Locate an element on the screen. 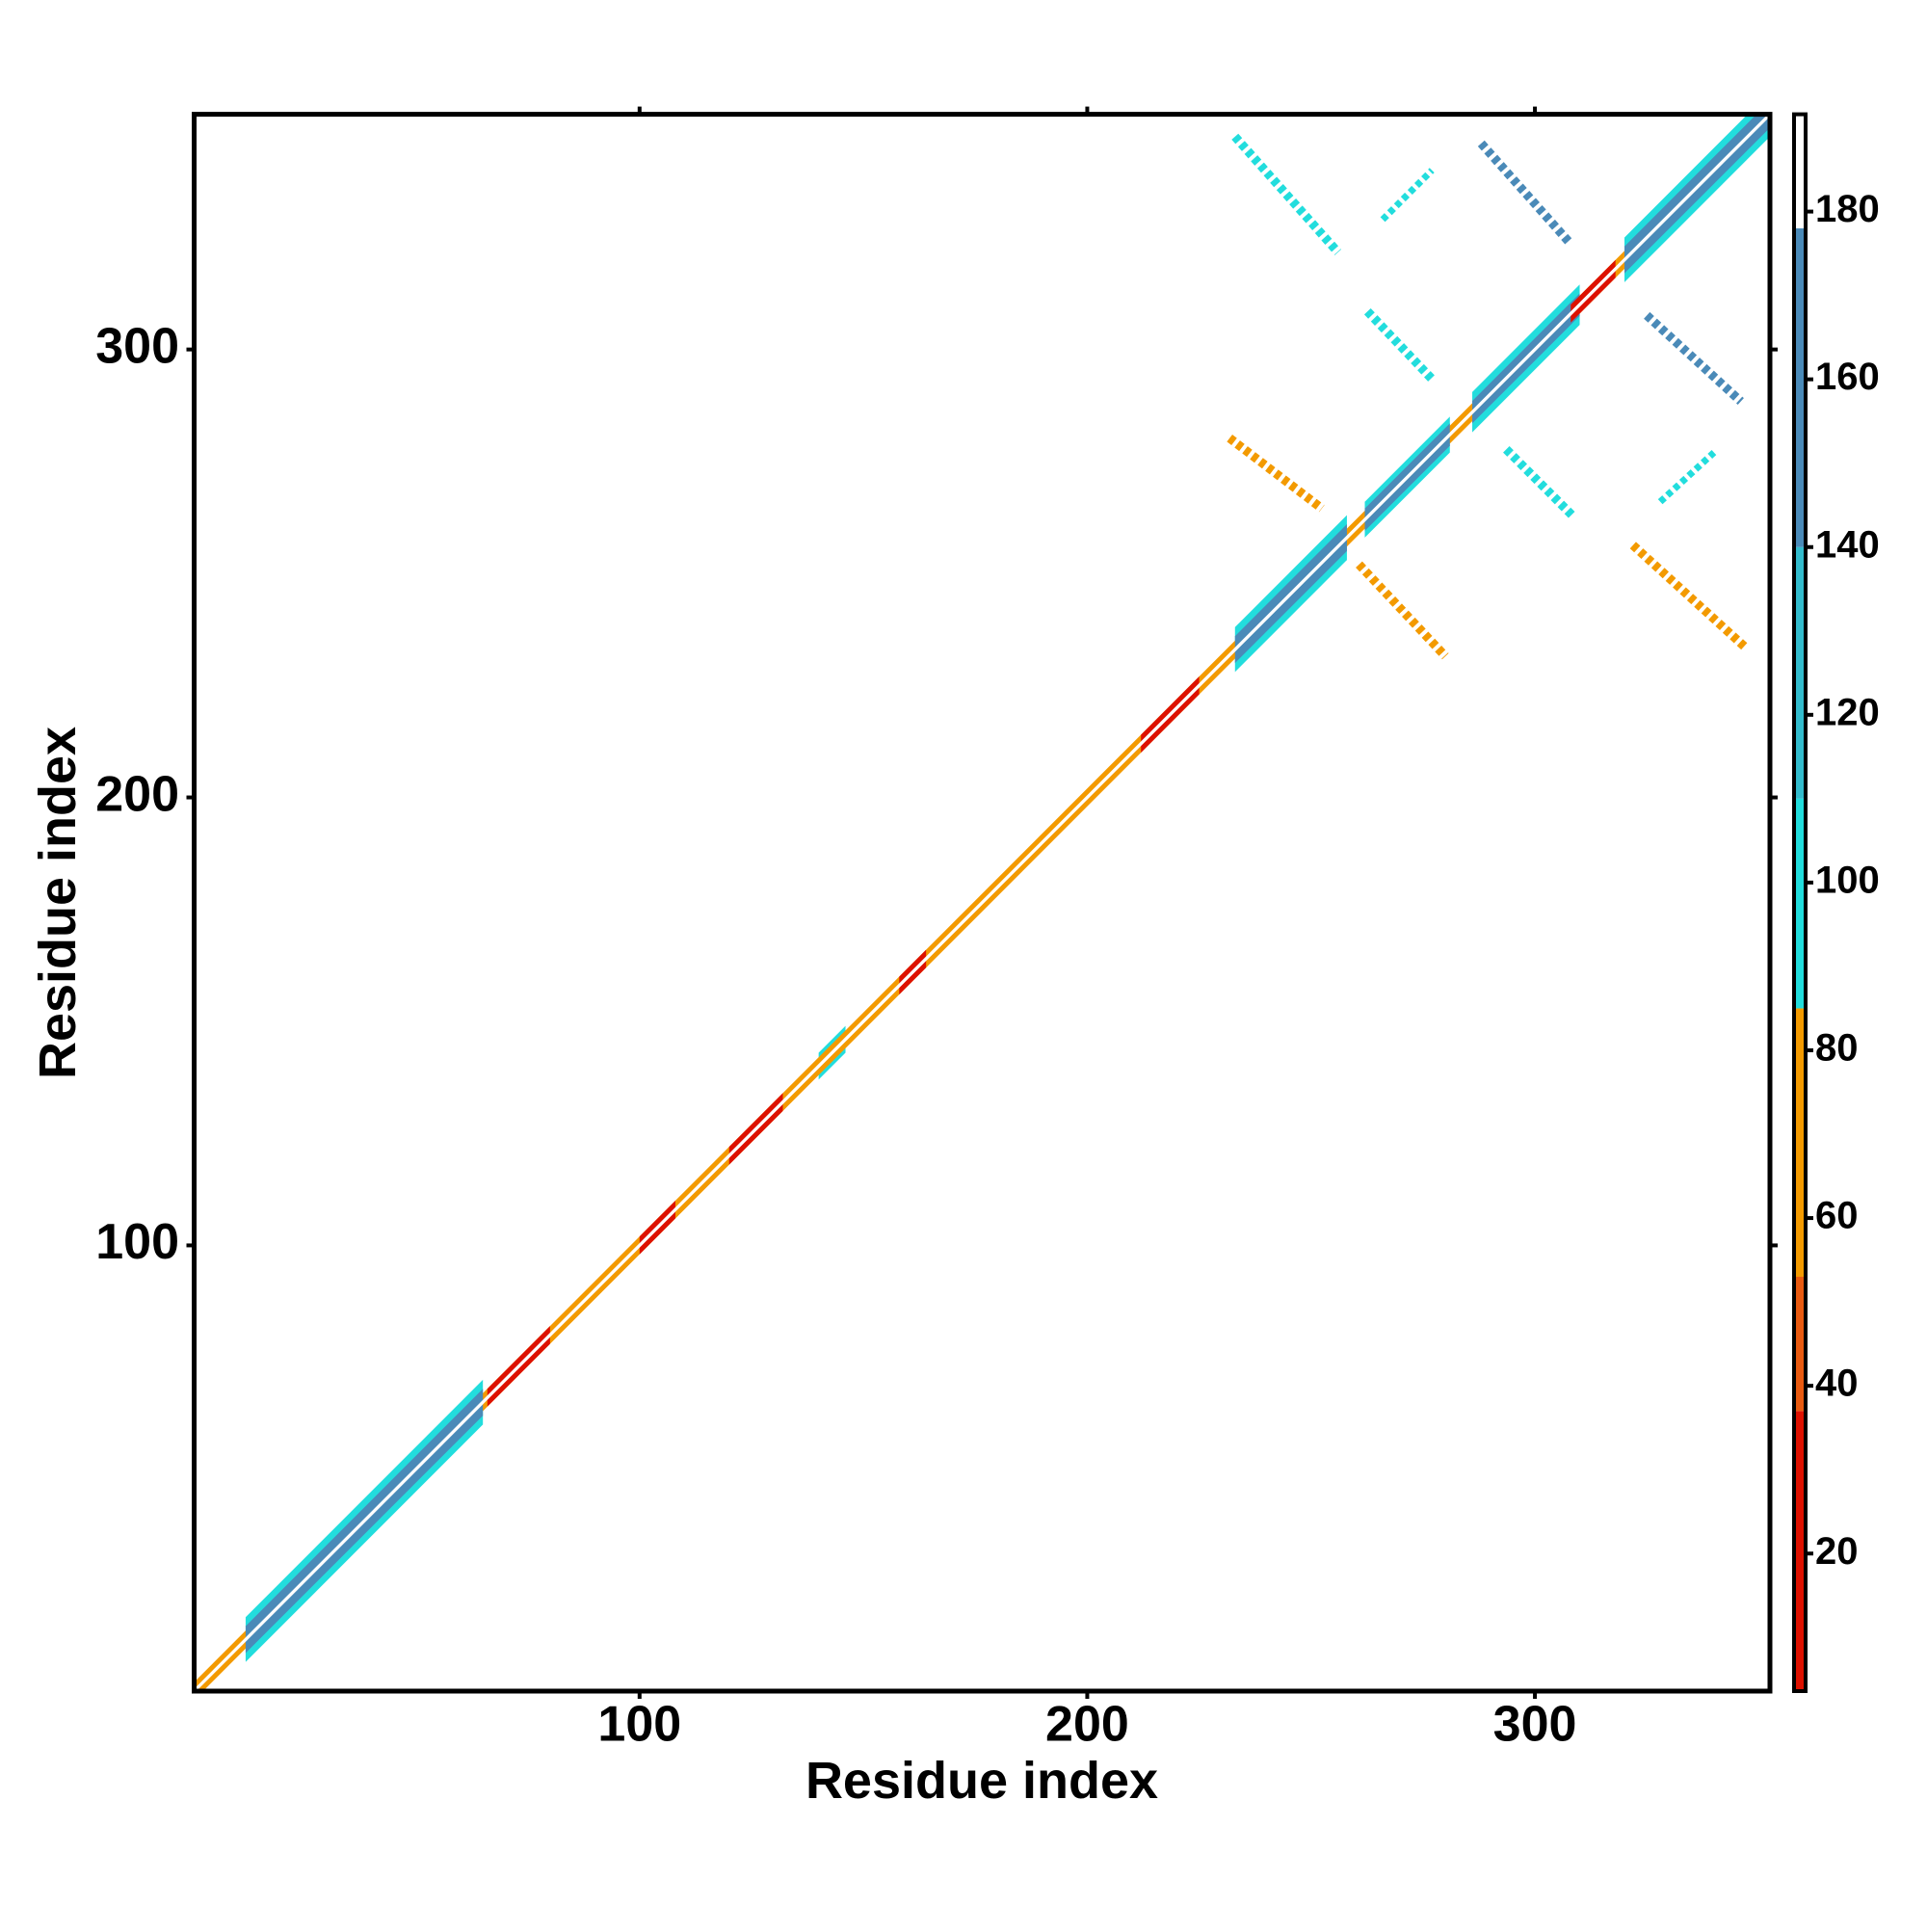 The image size is (1927, 1932). colorbar-tick-label: 160 is located at coordinates (1847, 377).